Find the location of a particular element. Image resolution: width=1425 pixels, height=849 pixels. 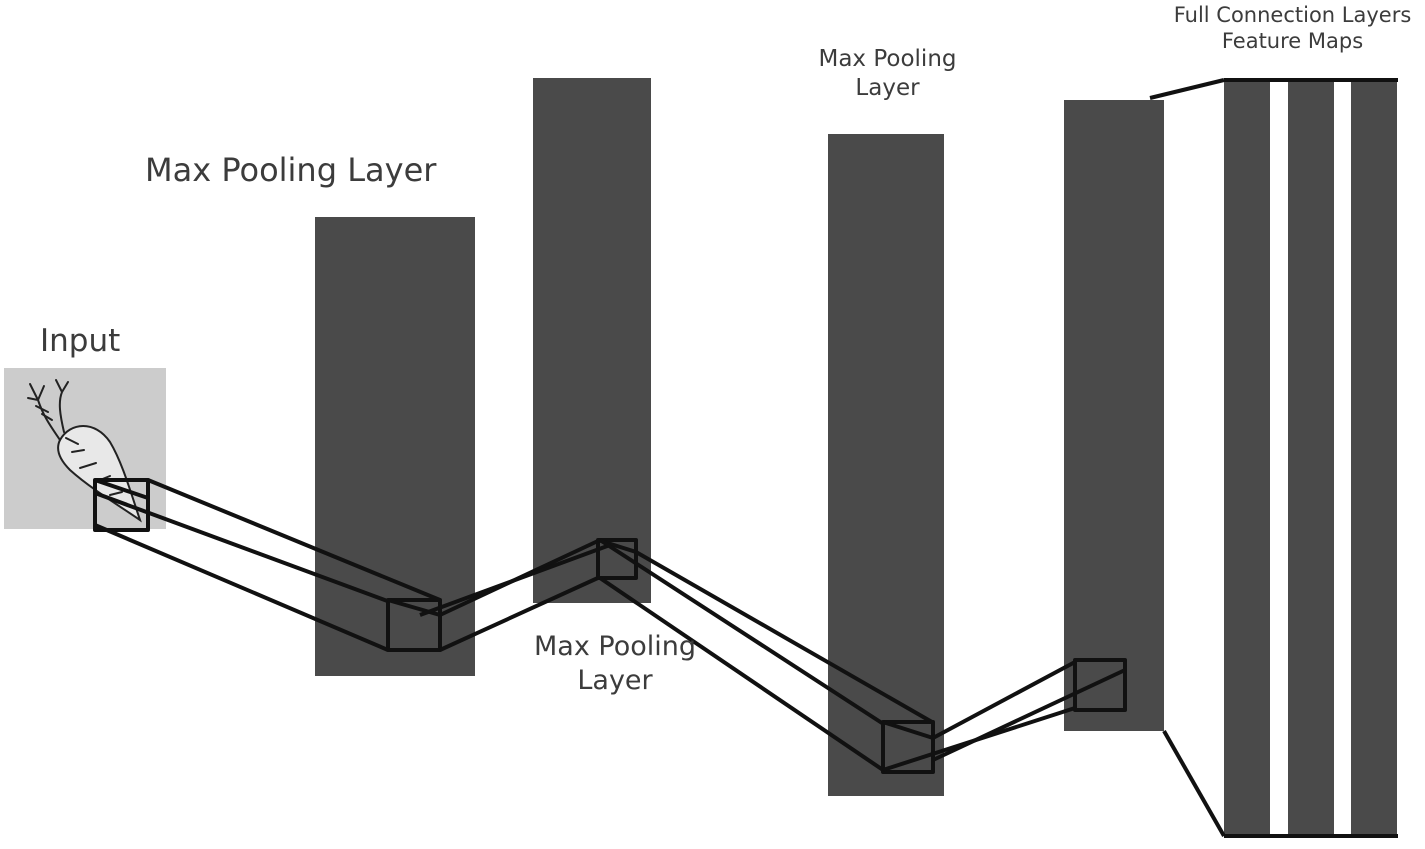

max-pooling-label-3-line1: Max Pooling is located at coordinates (887, 59).